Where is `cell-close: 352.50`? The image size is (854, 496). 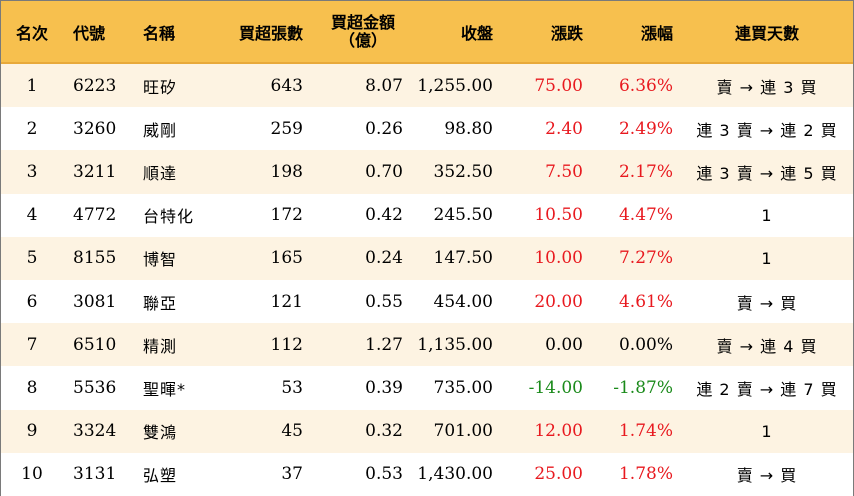
cell-close: 352.50 is located at coordinates (463, 171).